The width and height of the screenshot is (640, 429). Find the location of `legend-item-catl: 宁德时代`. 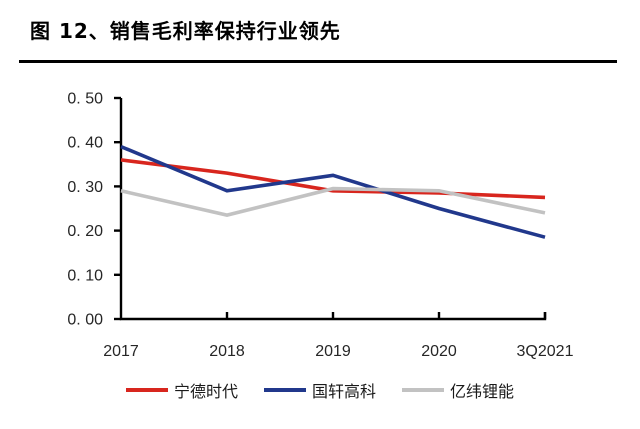

legend-item-catl: 宁德时代 is located at coordinates (181, 390).